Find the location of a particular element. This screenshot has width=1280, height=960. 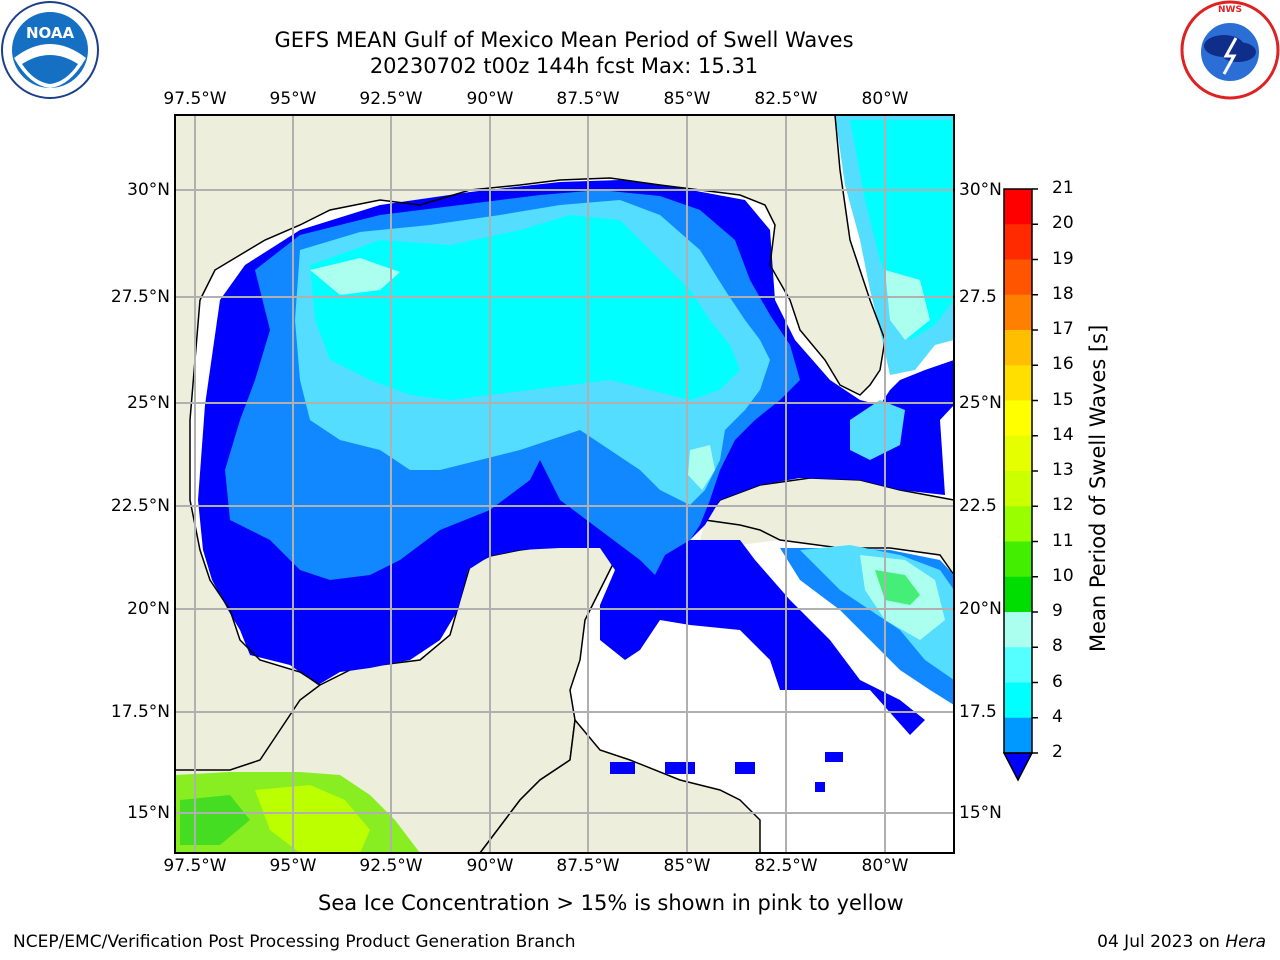

lat-label-left: 15°N is located at coordinates (148, 813).